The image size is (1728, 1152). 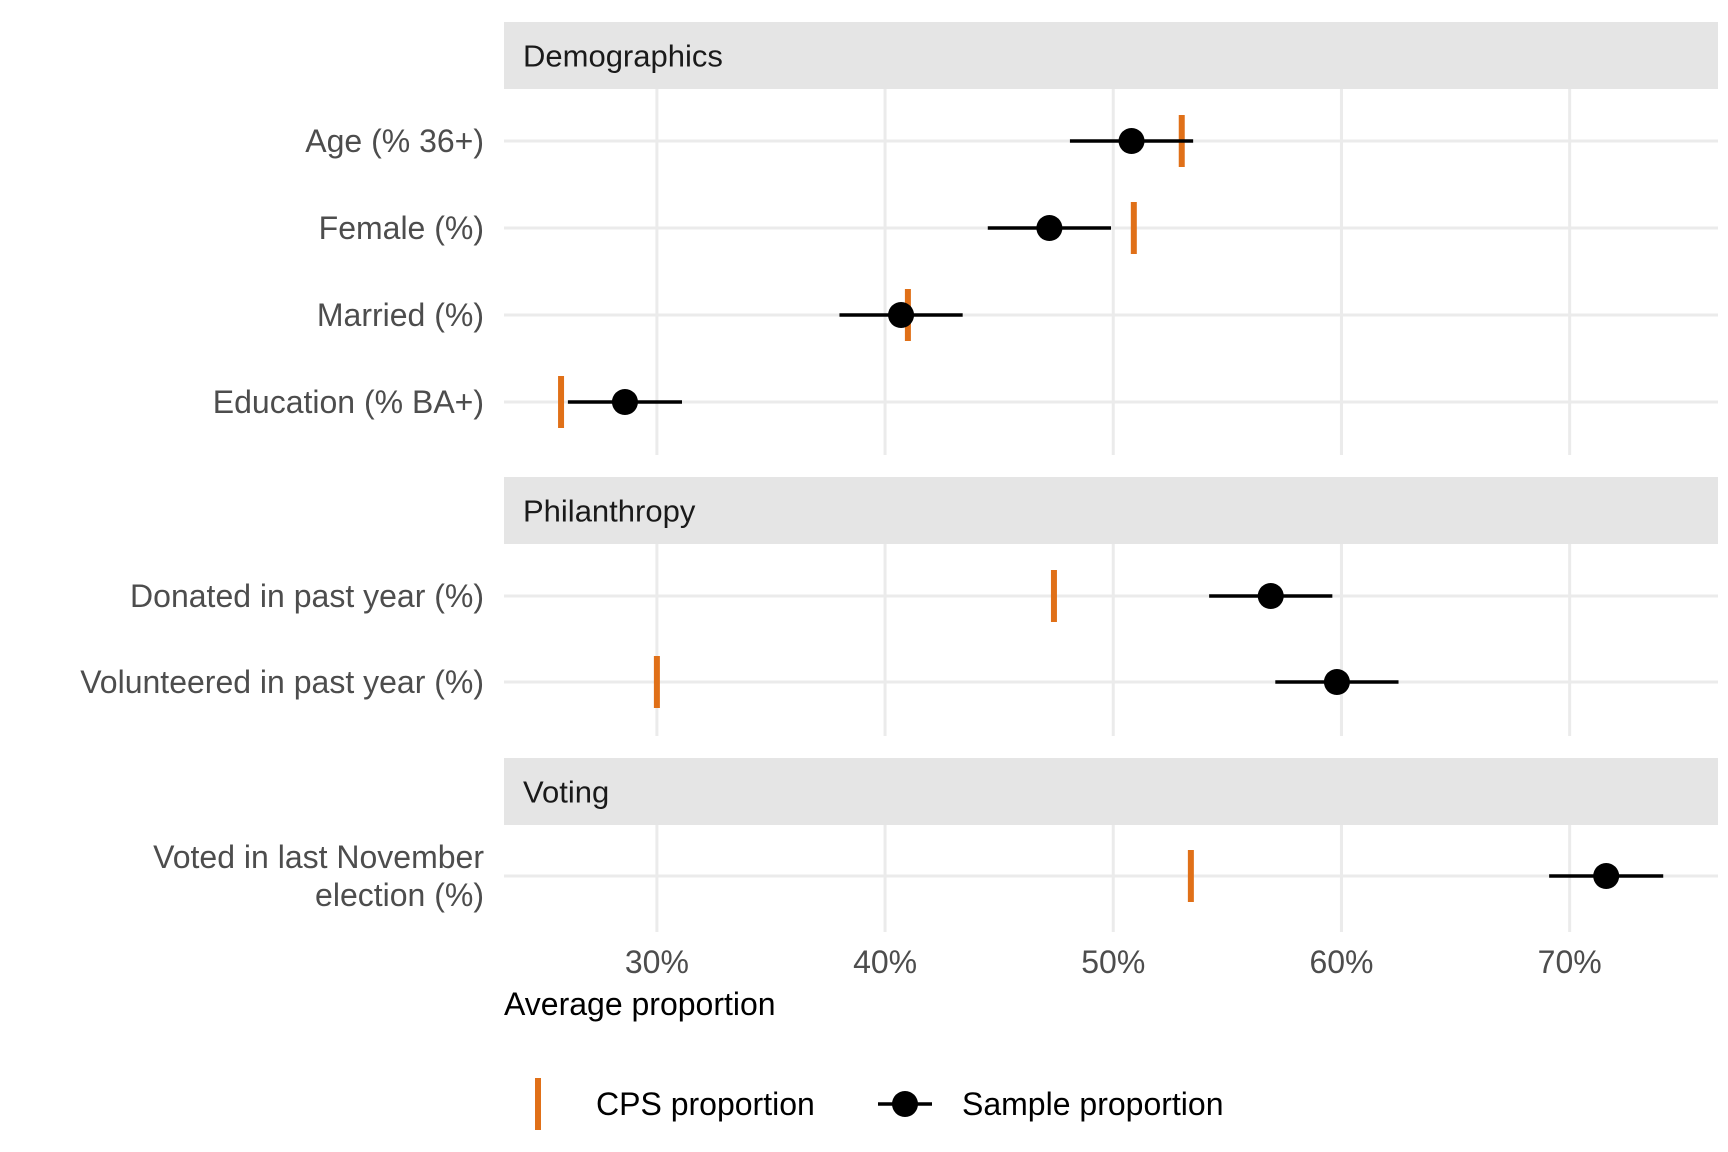 What do you see at coordinates (307, 596) in the screenshot?
I see `y-axis-label: Donated in past year (%)` at bounding box center [307, 596].